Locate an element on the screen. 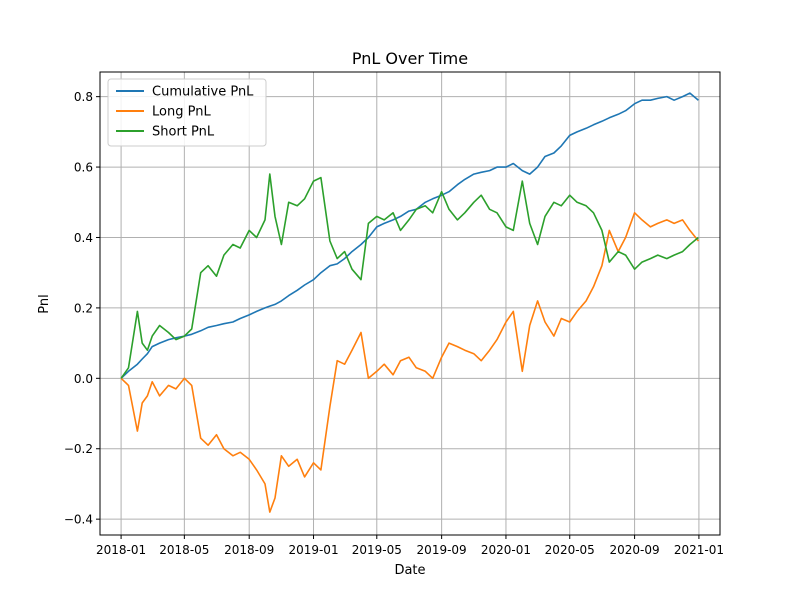  chart-title: PnL Over Time is located at coordinates (410, 58).